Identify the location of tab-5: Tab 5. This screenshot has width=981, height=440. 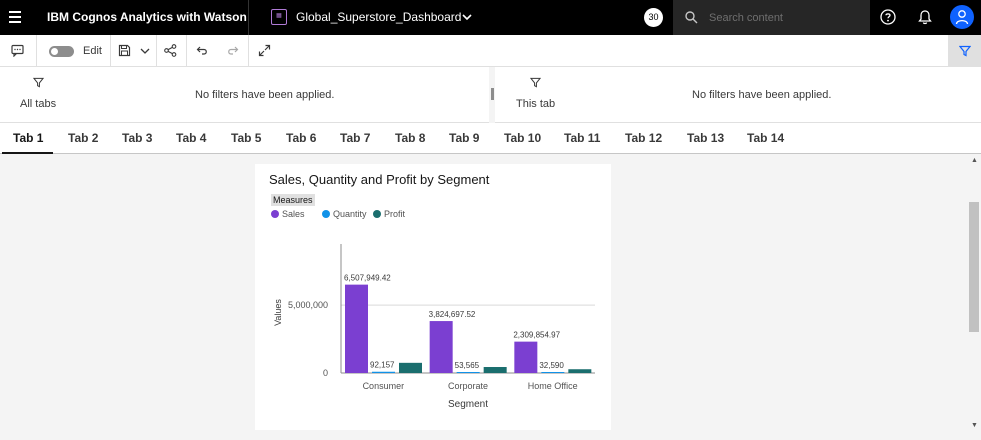
(246, 138).